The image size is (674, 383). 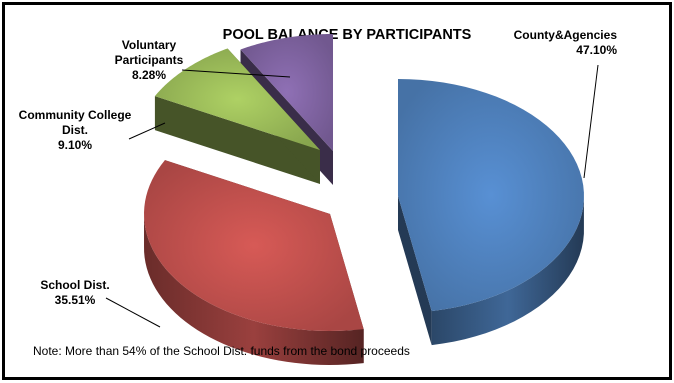 I want to click on slice-name-label-1: County&Agencies, so click(x=566, y=35).